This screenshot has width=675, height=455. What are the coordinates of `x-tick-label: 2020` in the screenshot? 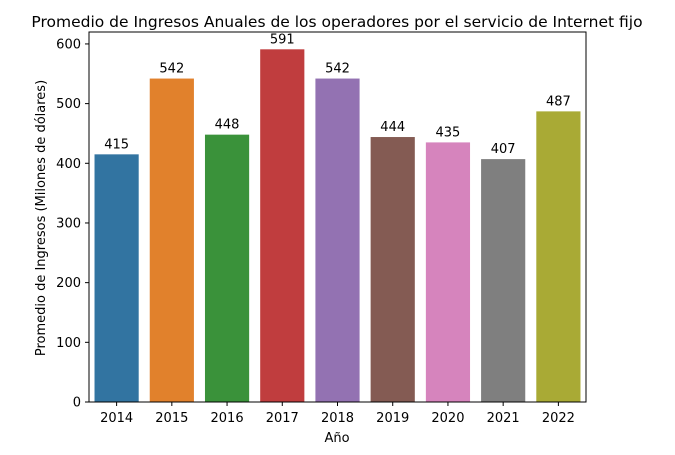 It's located at (447, 418).